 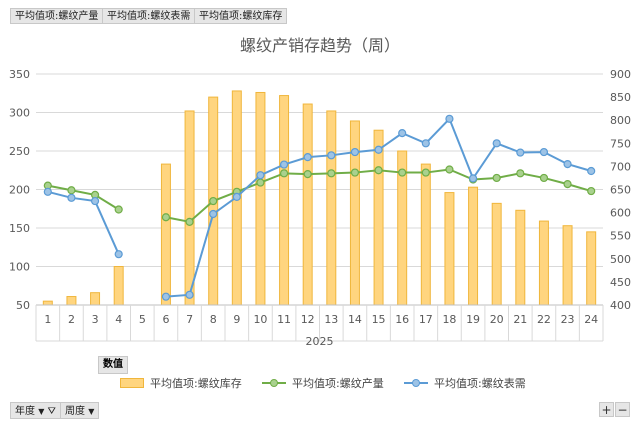 I want to click on x-tick-label: 10, so click(x=260, y=319).